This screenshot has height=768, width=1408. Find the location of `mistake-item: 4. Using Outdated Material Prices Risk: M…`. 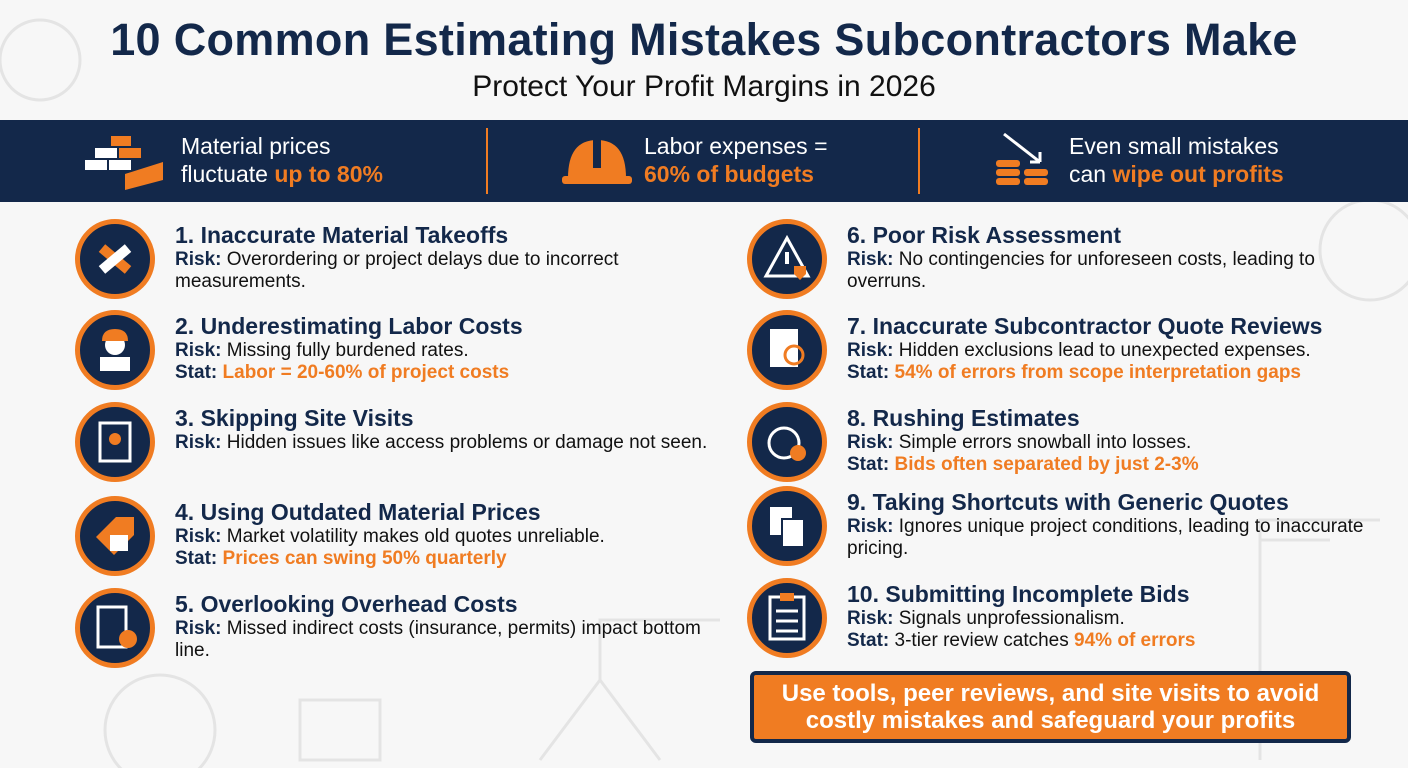

mistake-item: 4. Using Outdated Material Prices Risk: M… is located at coordinates (445, 534).